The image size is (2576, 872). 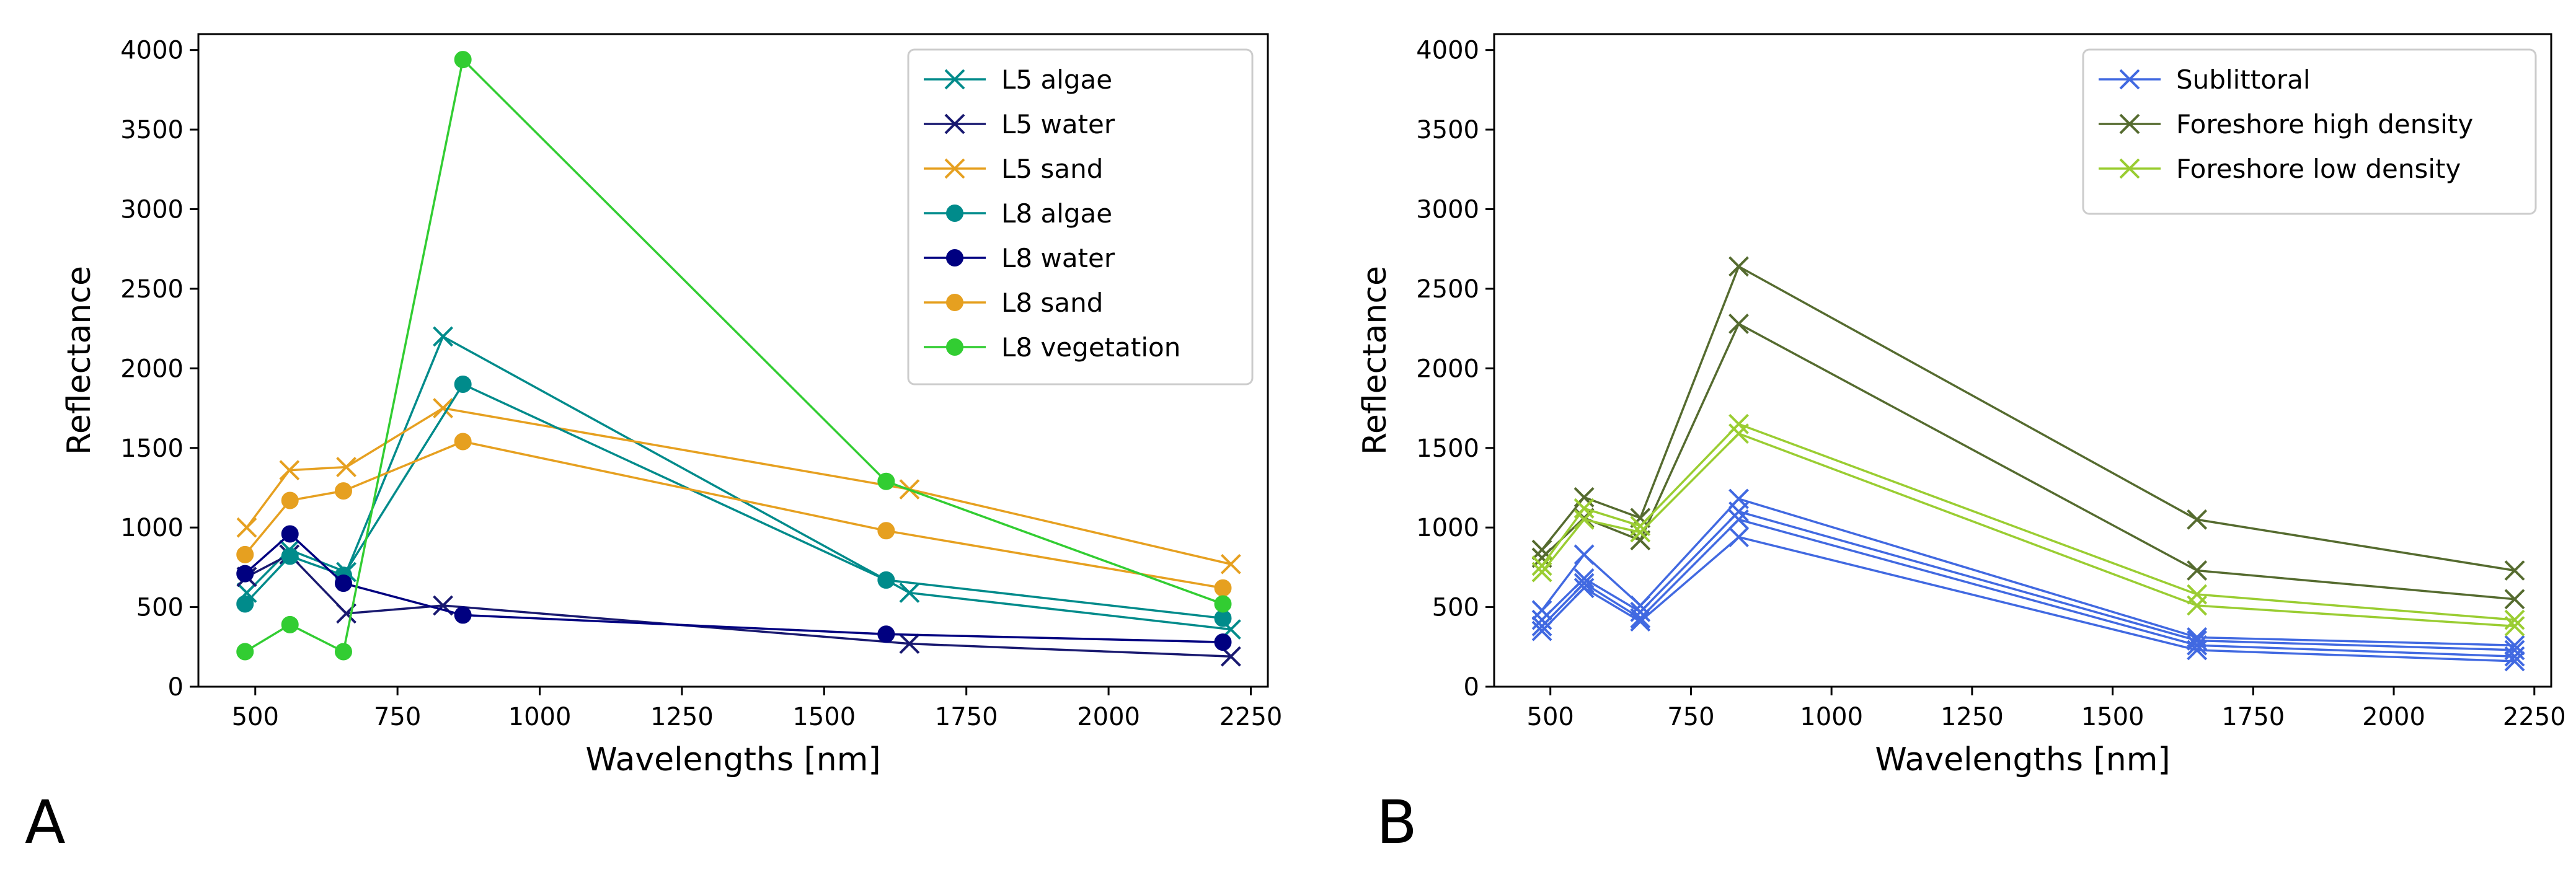 What do you see at coordinates (1058, 124) in the screenshot?
I see `legend-label: L5 water` at bounding box center [1058, 124].